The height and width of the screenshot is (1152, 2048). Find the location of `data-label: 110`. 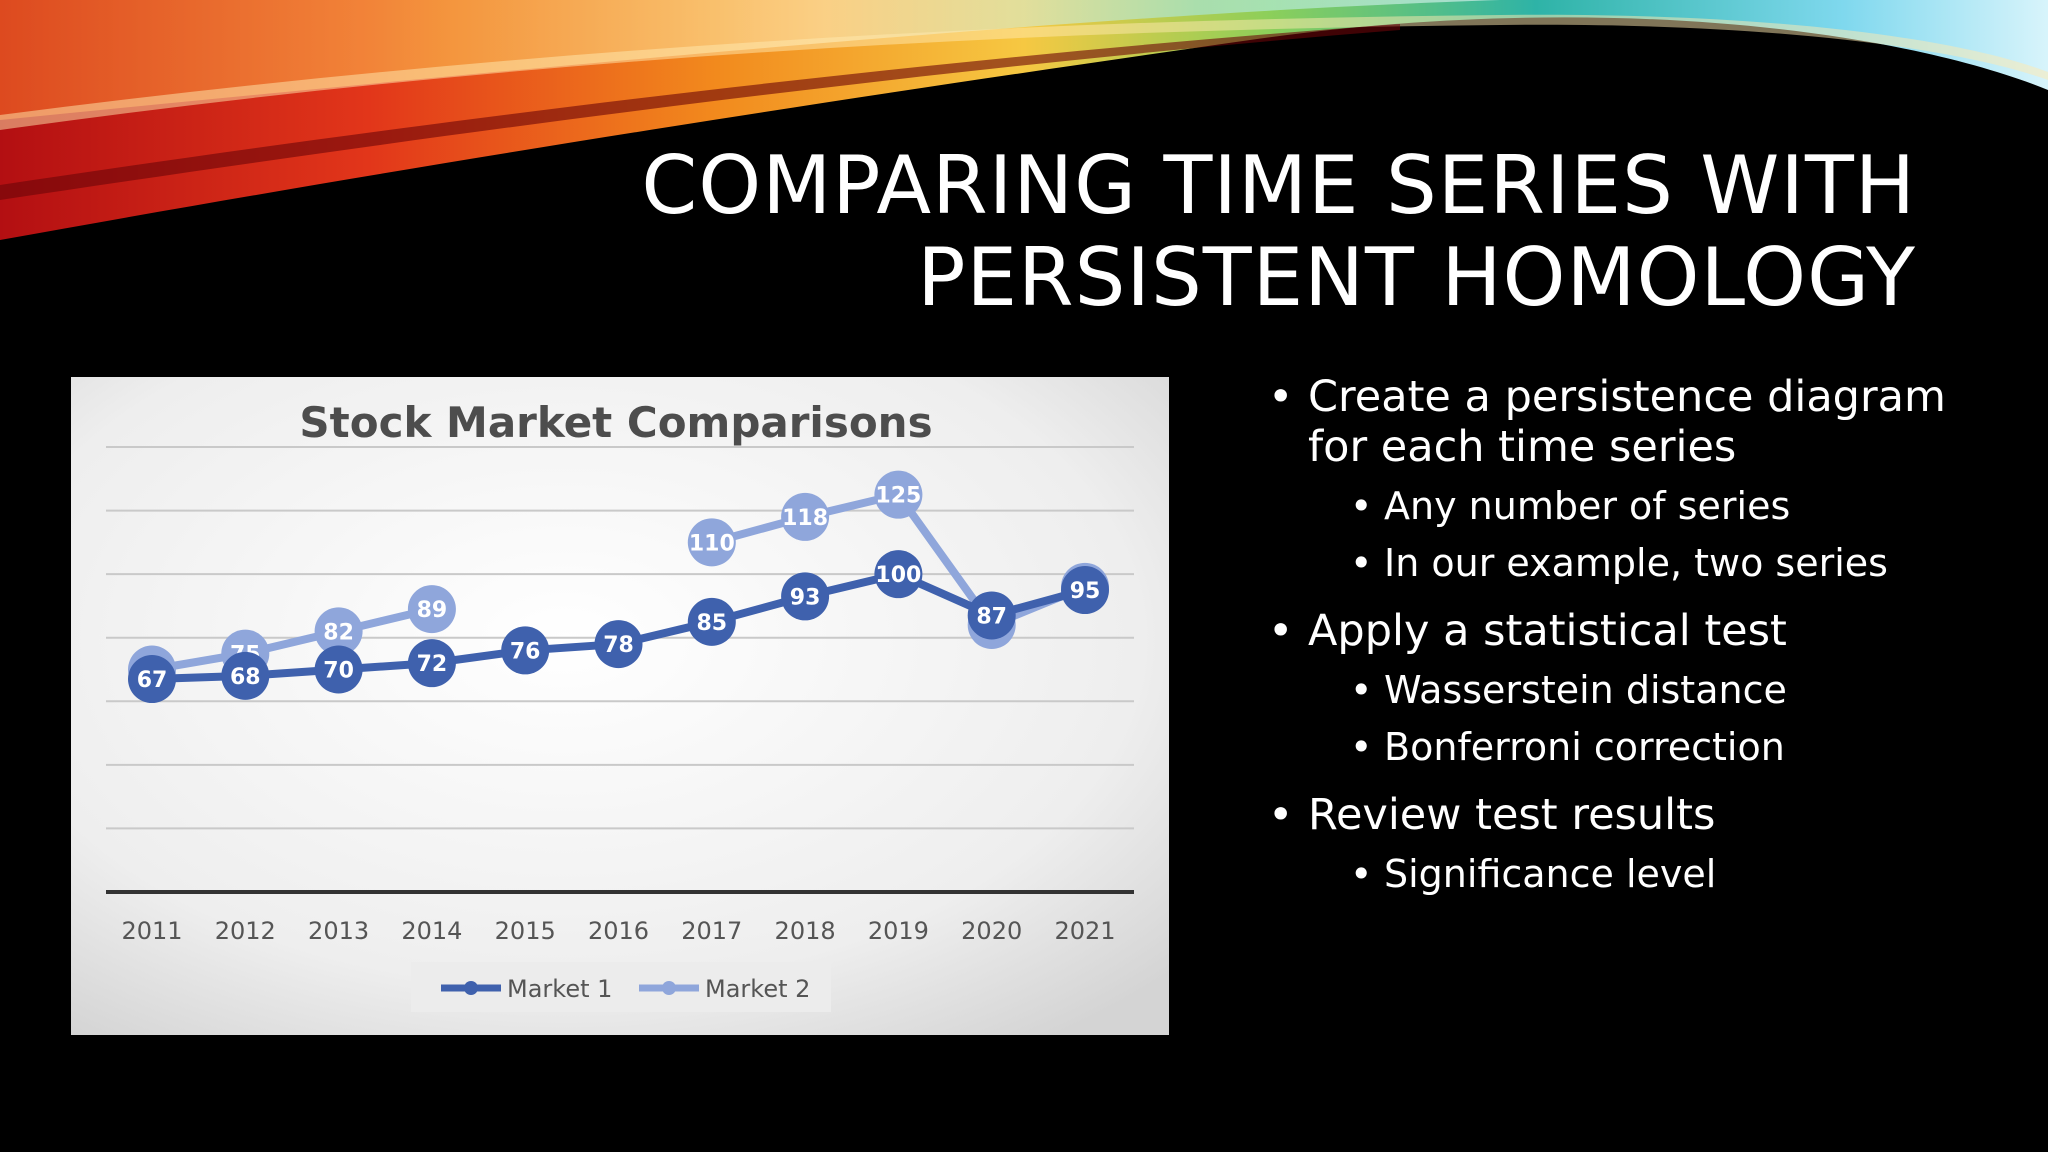

data-label: 110 is located at coordinates (712, 543).